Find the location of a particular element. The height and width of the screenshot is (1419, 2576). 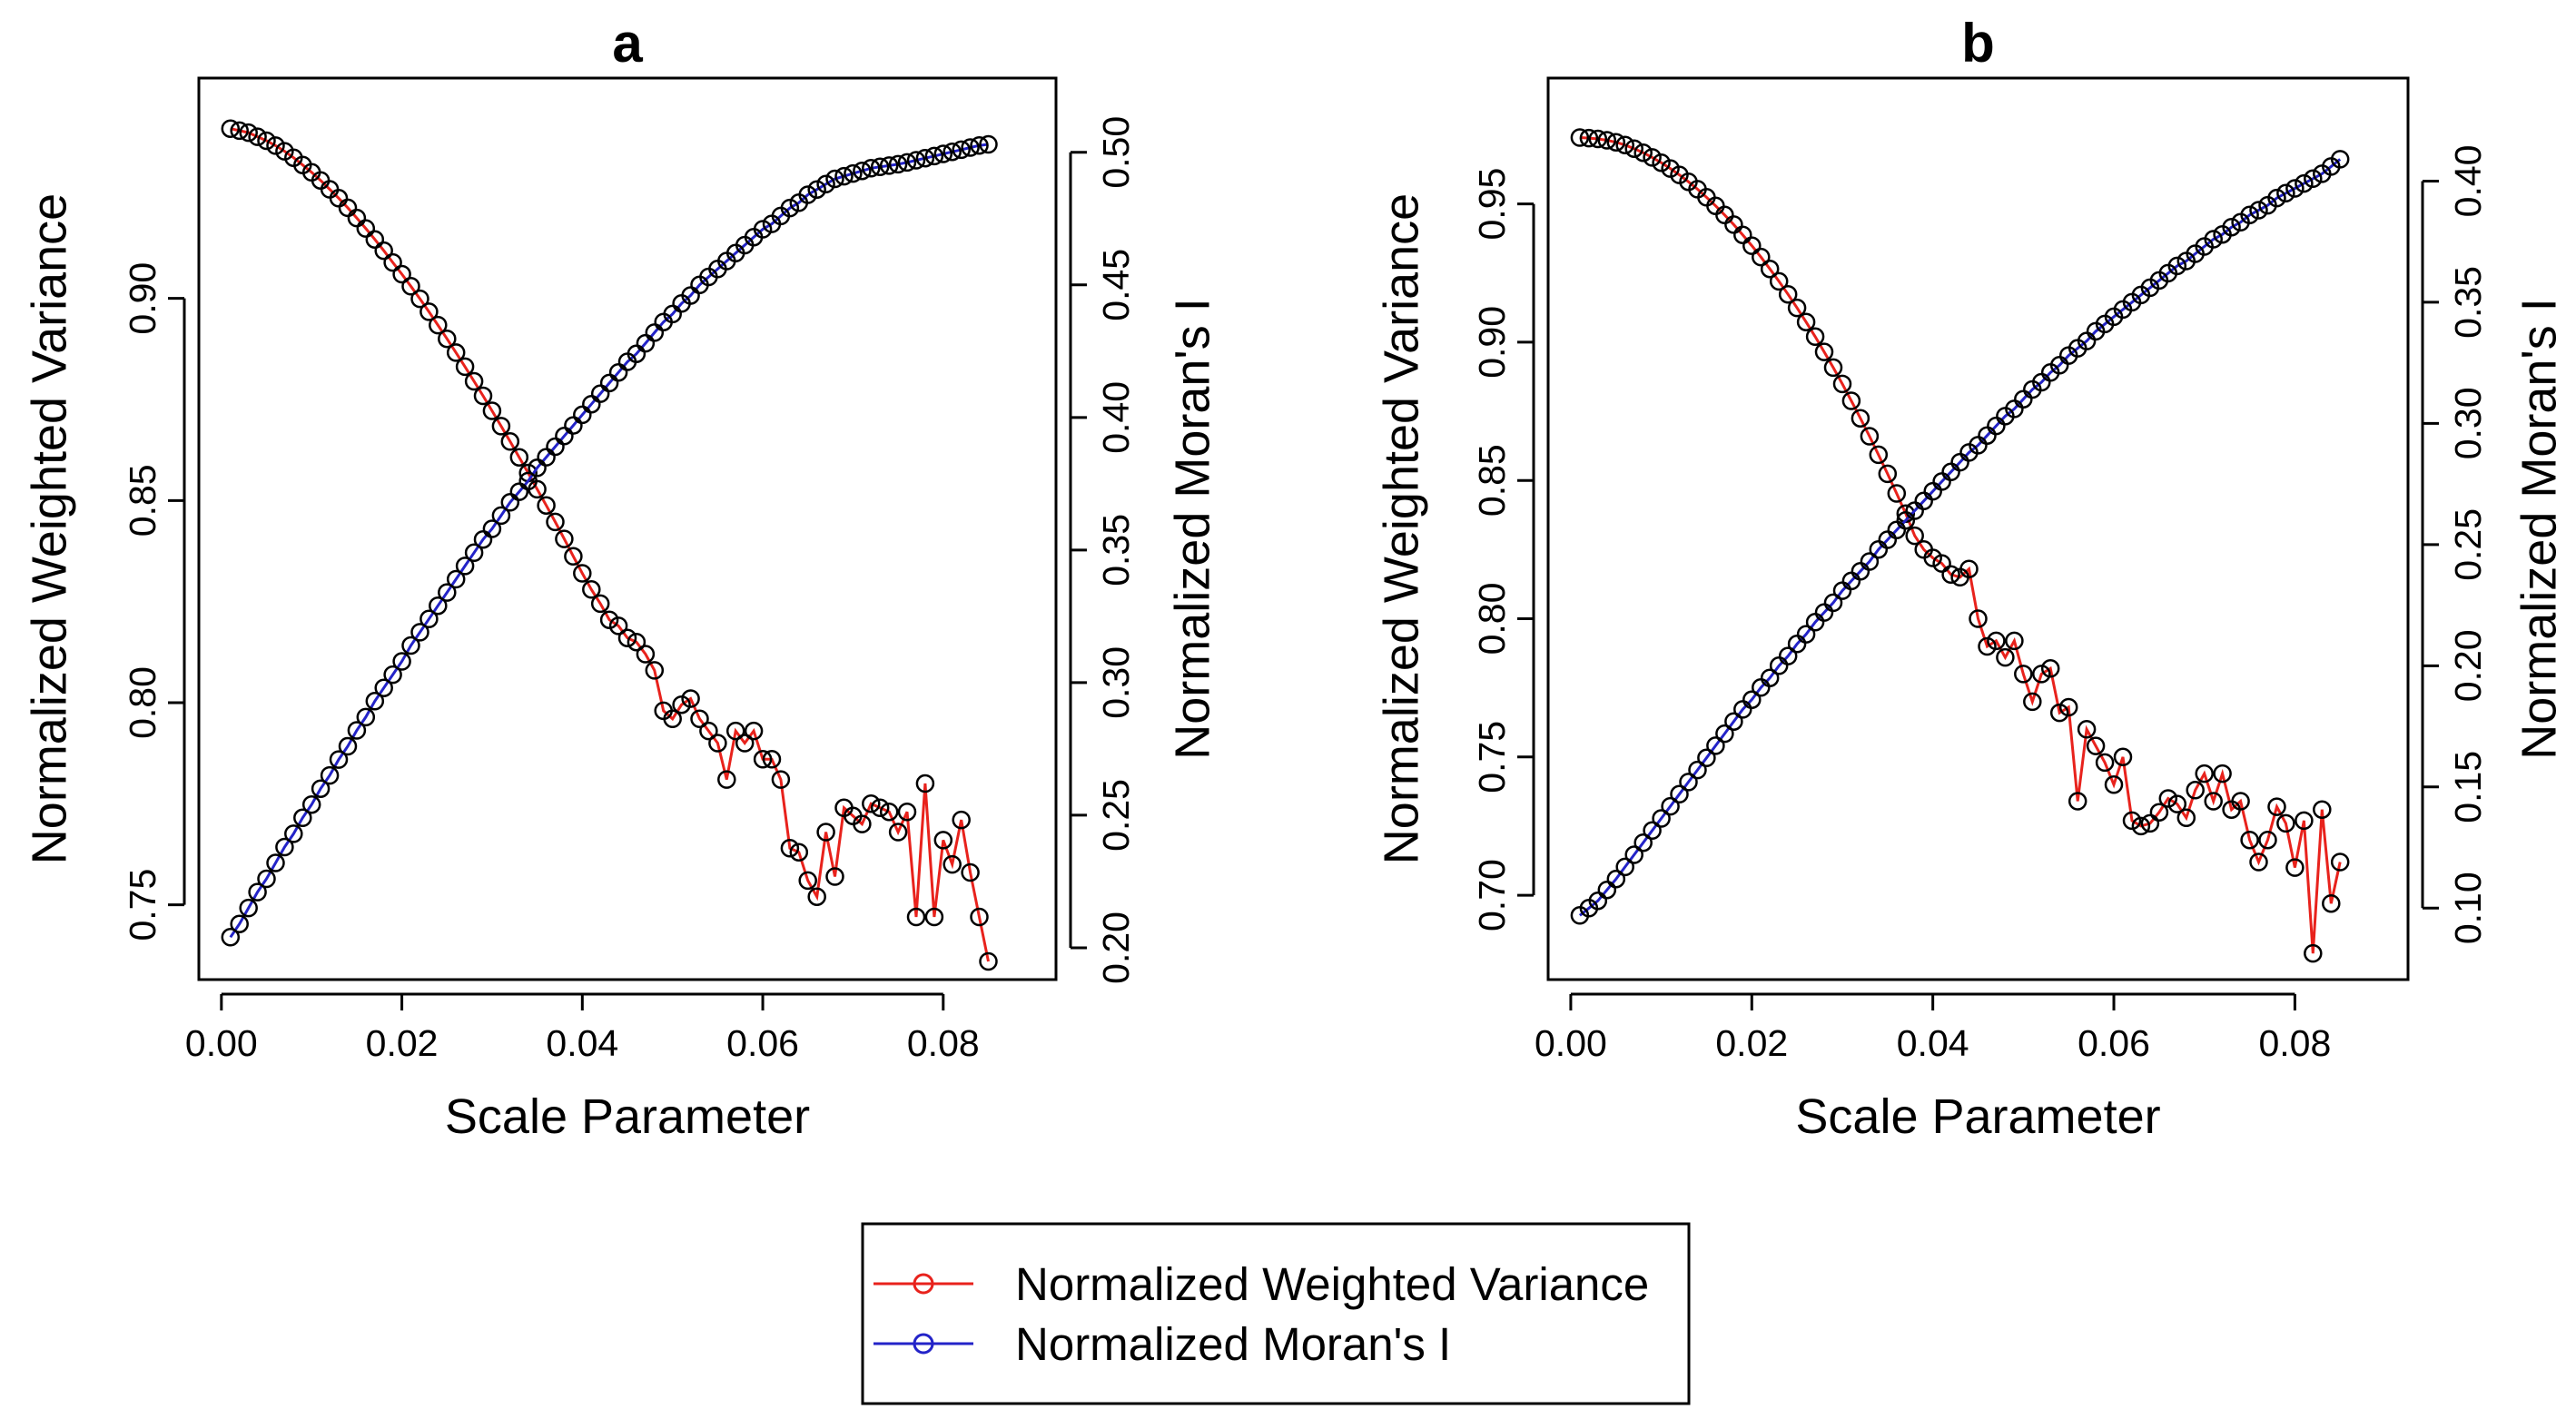

y-tick-label: 0.70 is located at coordinates (1492, 895).